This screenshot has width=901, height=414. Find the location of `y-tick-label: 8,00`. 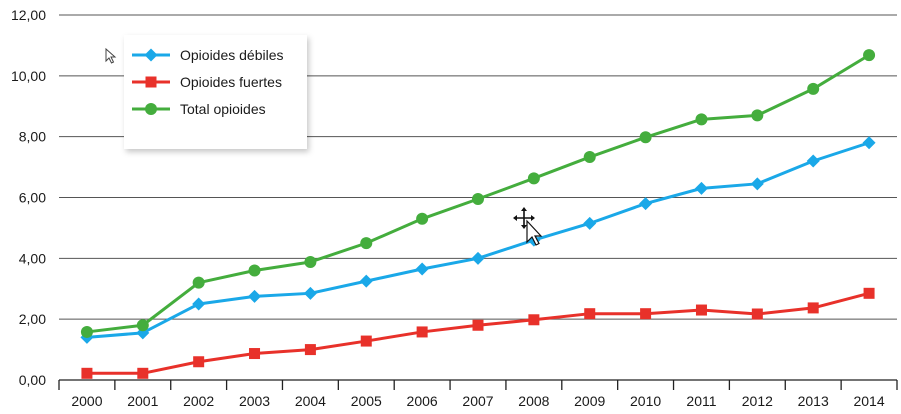

y-tick-label: 8,00 is located at coordinates (32, 137).